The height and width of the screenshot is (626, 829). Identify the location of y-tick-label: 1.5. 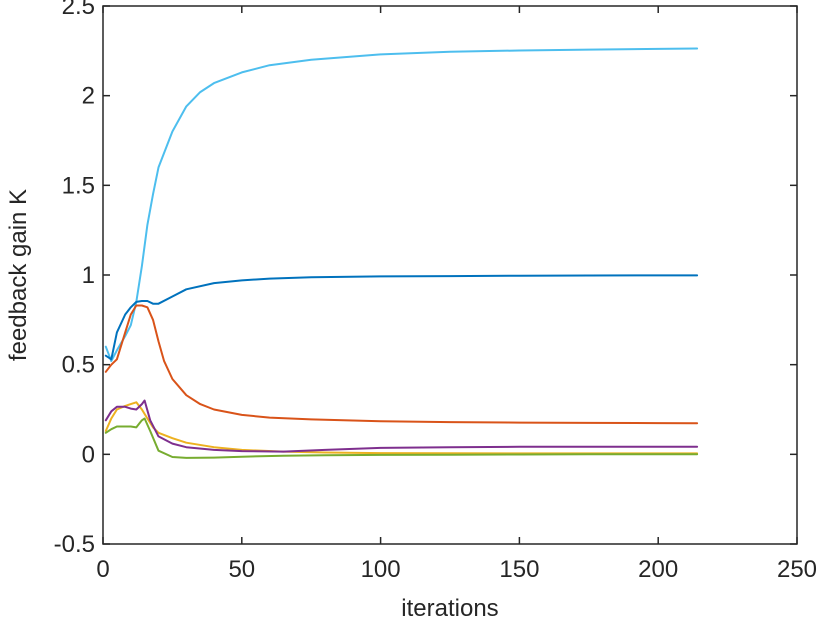
(78, 185).